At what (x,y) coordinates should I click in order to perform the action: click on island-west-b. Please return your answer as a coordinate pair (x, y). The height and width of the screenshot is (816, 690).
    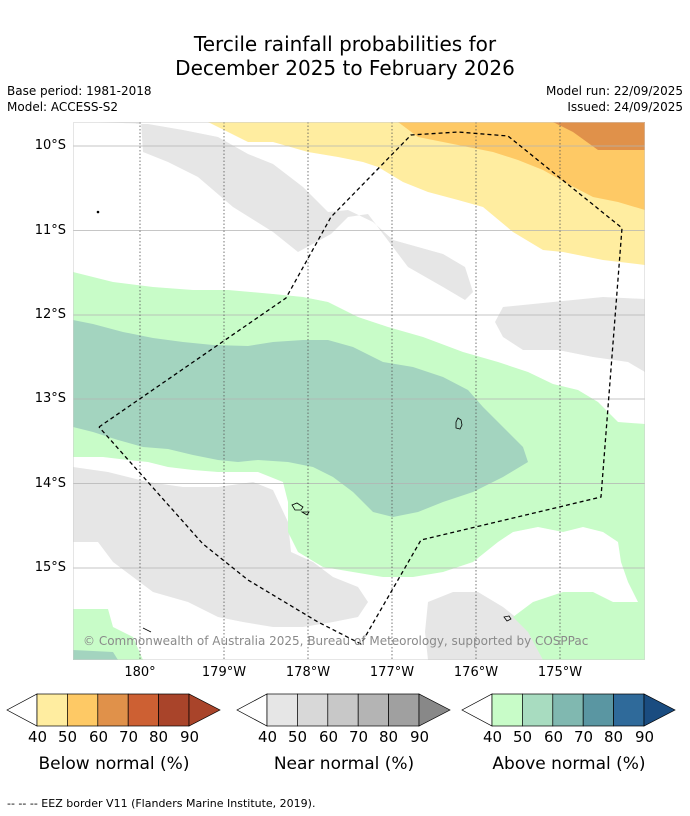
    Looking at the image, I should click on (305, 513).